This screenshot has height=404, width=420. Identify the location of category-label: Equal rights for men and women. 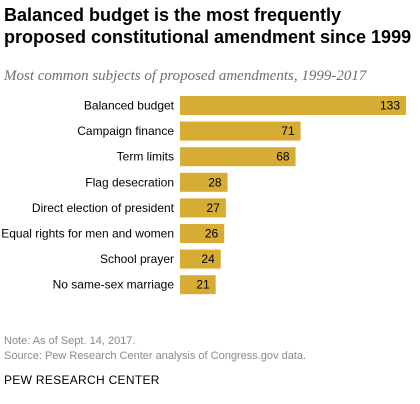
(87, 234).